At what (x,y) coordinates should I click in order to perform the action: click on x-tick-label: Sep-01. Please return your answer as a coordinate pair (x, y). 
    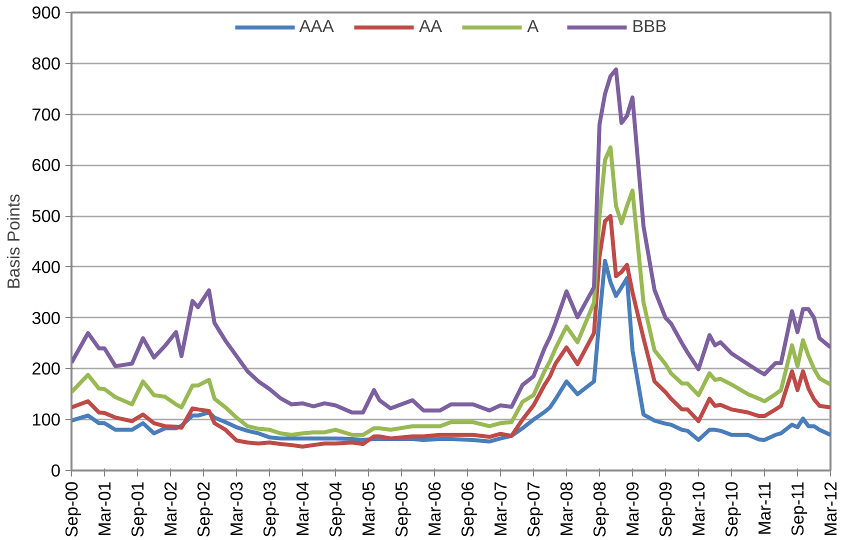
    Looking at the image, I should click on (138, 509).